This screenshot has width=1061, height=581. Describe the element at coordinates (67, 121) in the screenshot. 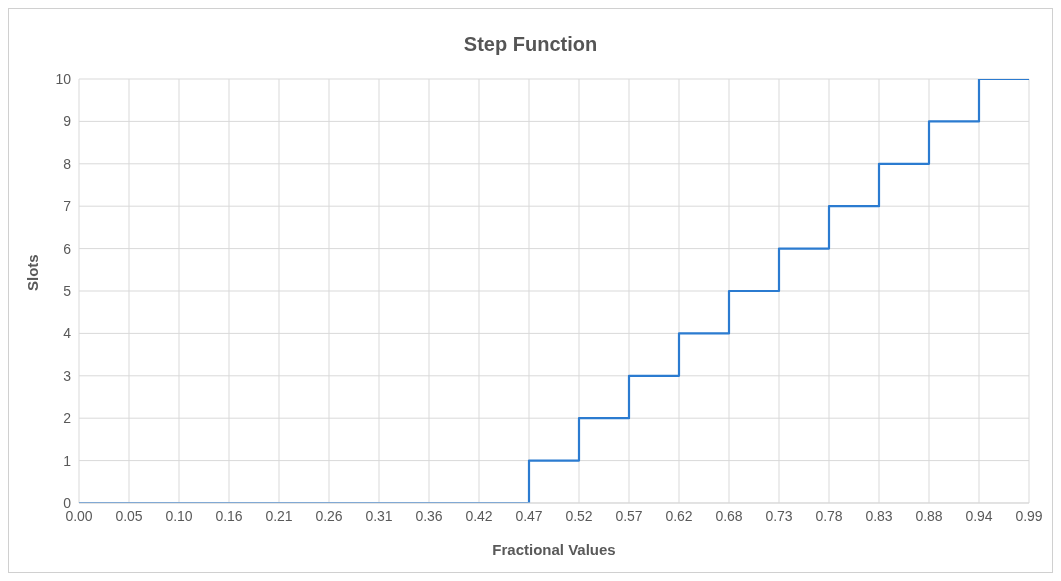

I see `y-tick-label: 9` at that location.